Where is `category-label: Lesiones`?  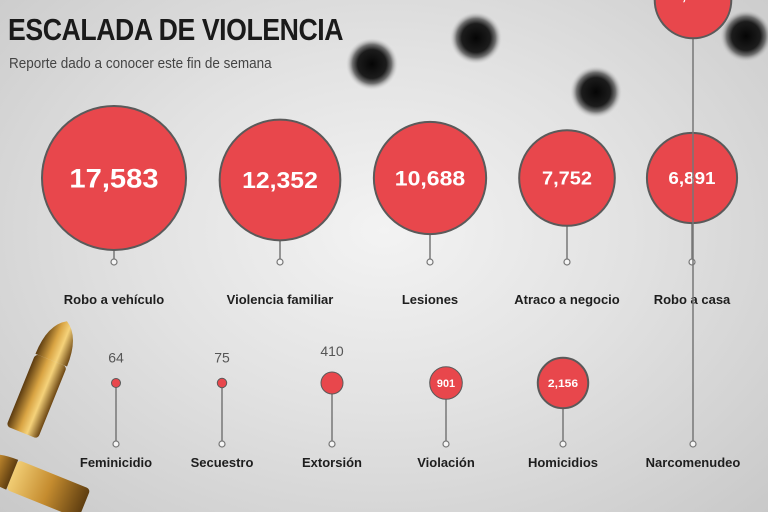 category-label: Lesiones is located at coordinates (430, 299).